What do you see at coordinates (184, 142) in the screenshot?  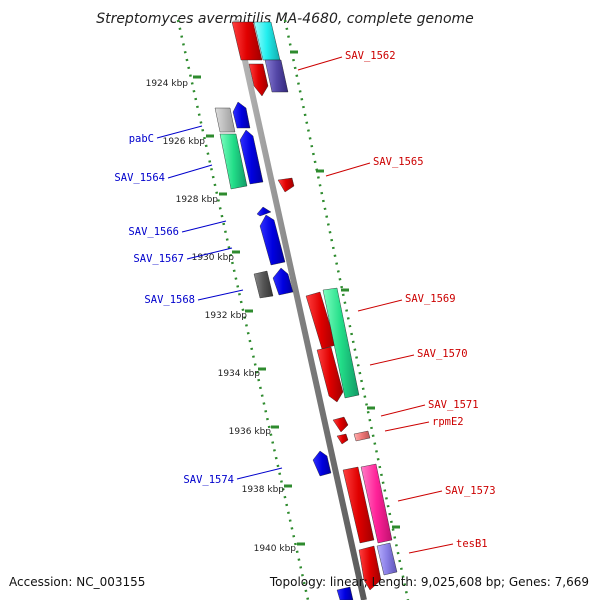 I see `tick-label: 1926 kbp` at bounding box center [184, 142].